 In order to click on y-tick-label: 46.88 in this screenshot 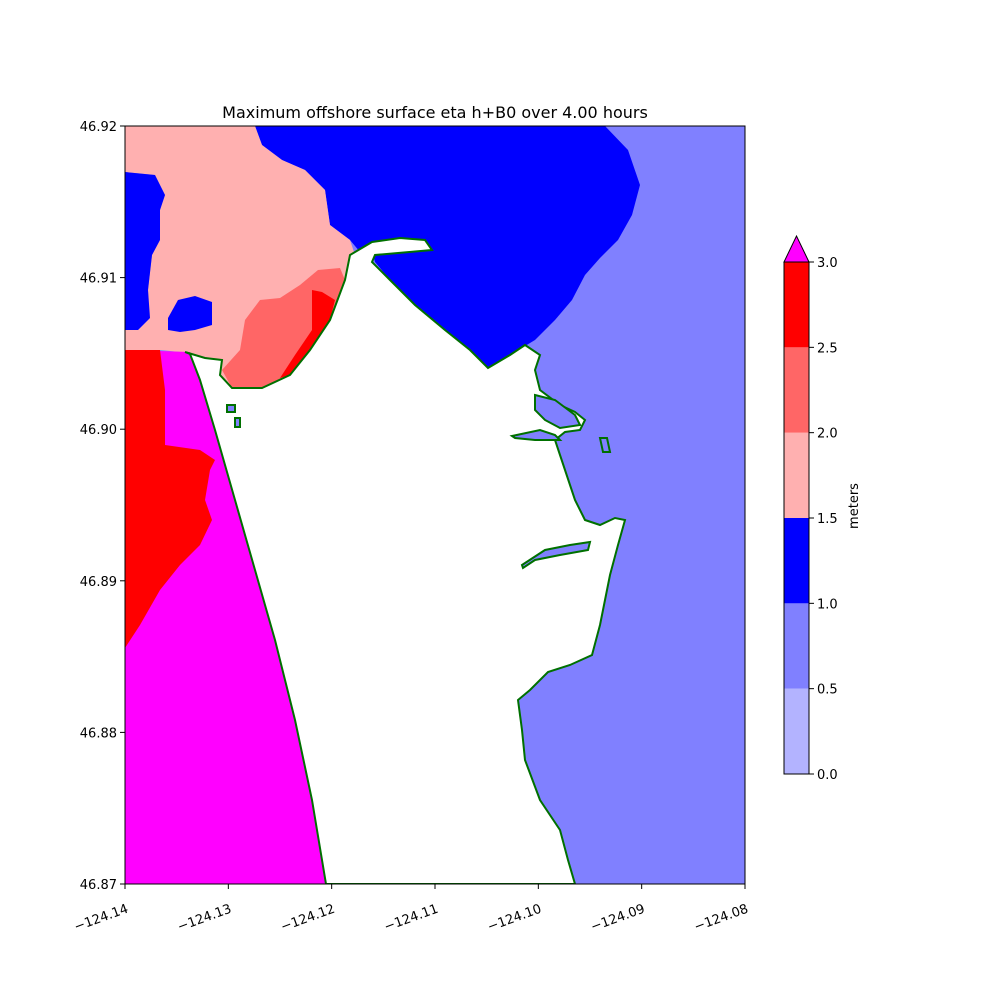, I will do `click(98, 733)`.